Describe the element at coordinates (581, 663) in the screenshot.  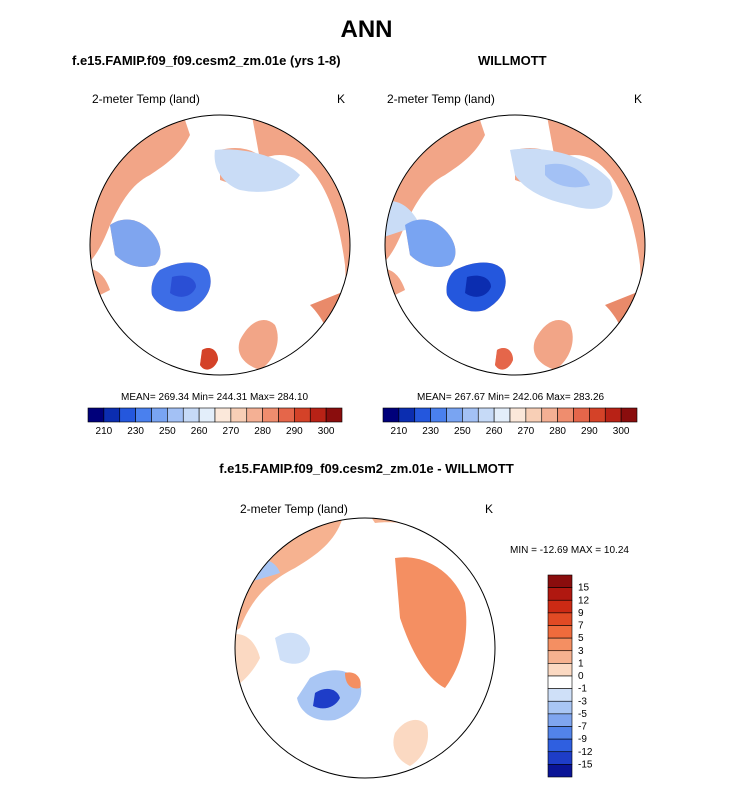
I see `colorbar-tick-label: 1` at that location.